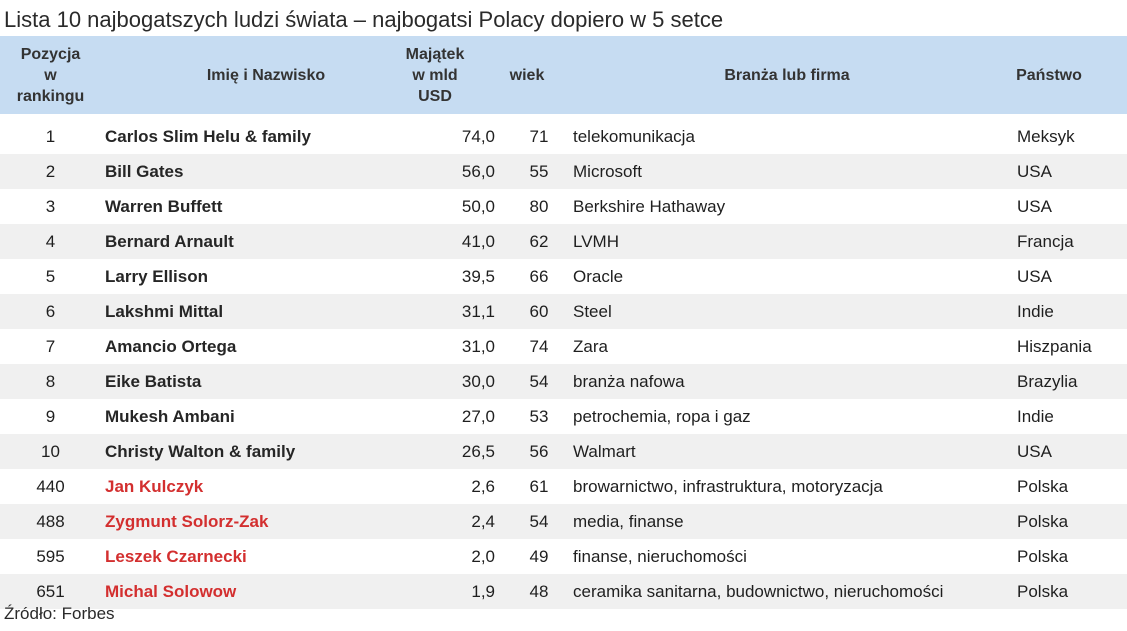  I want to click on cell-wealth: 2,6, so click(483, 486).